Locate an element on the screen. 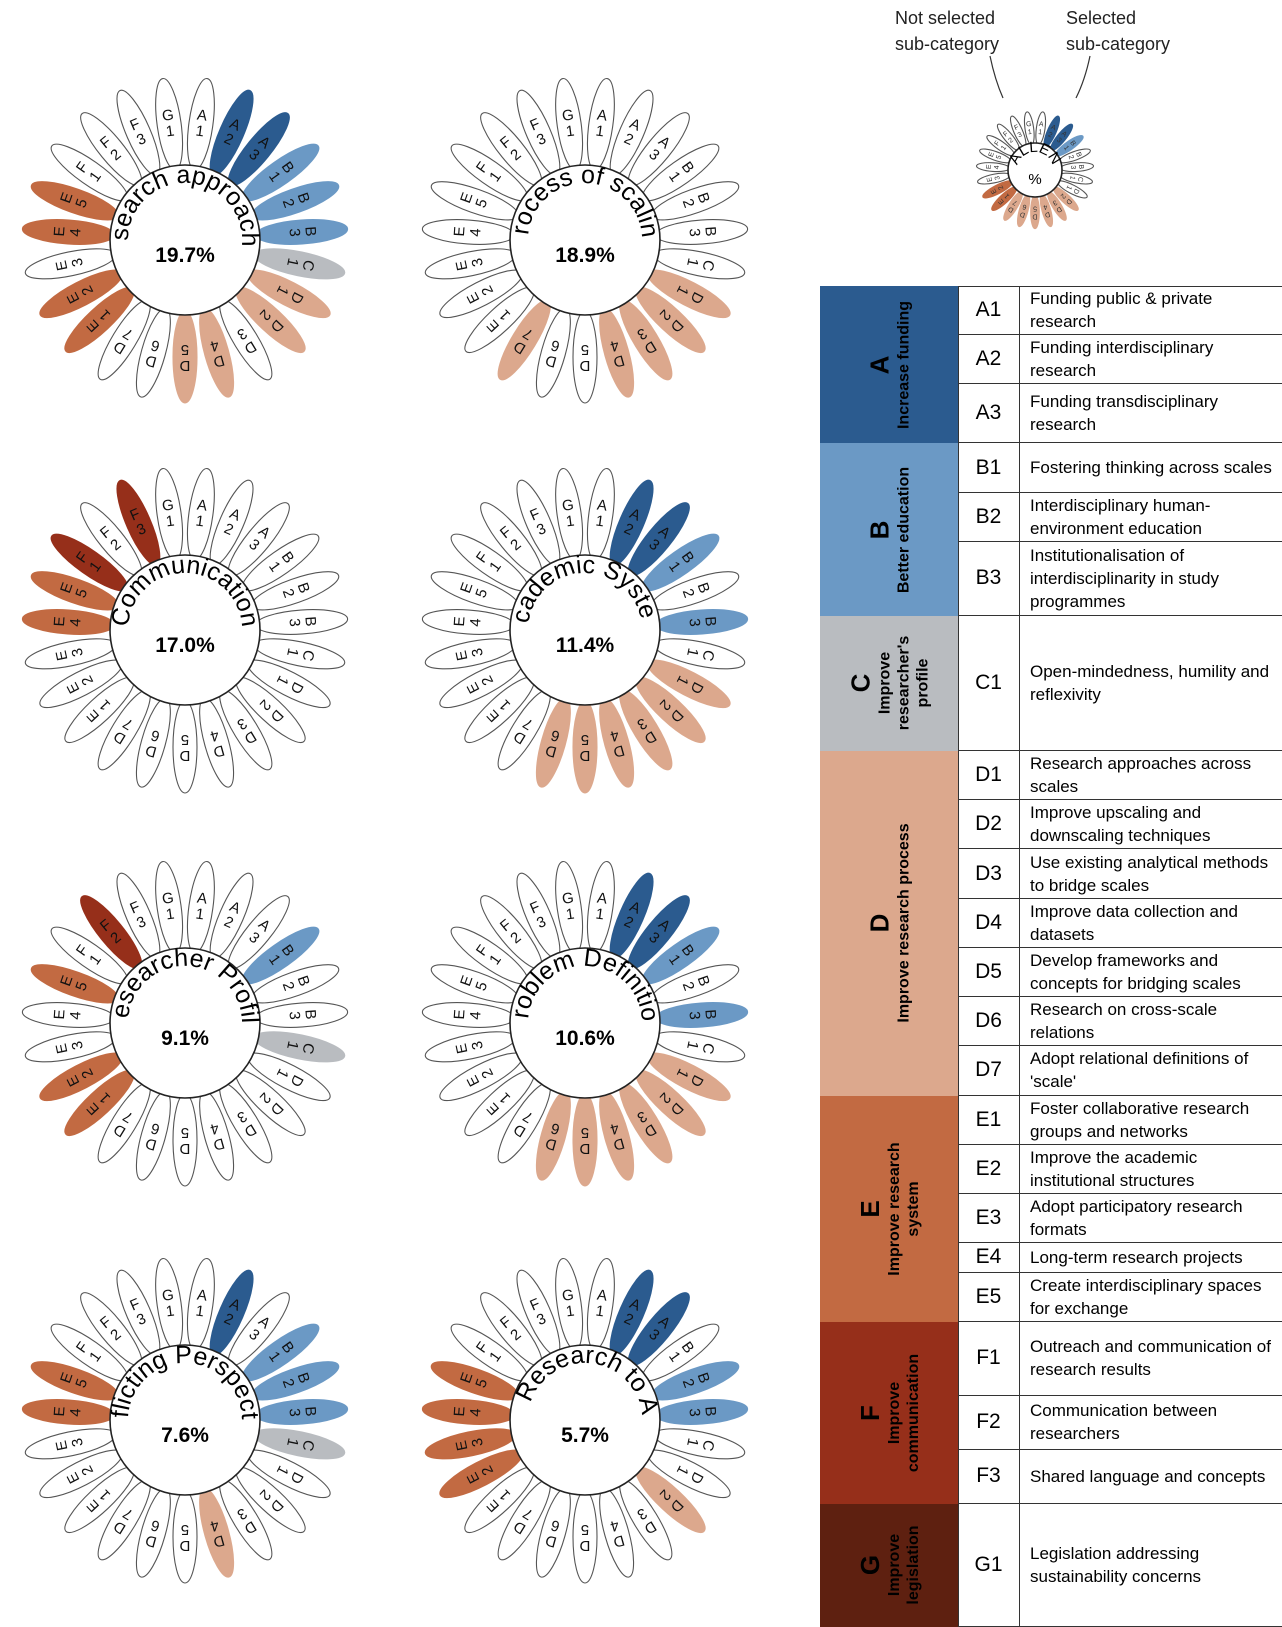 The image size is (1282, 1627). petal-a3: A3 is located at coordinates (258, 1329).